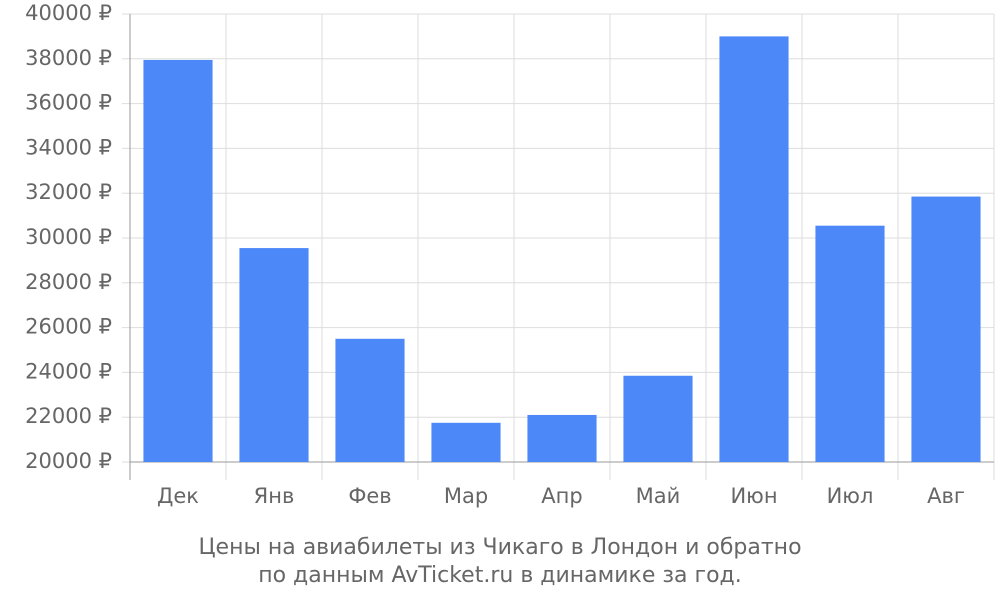 The height and width of the screenshot is (604, 1000). I want to click on y-tick-label: 34000 ₽, so click(68, 147).